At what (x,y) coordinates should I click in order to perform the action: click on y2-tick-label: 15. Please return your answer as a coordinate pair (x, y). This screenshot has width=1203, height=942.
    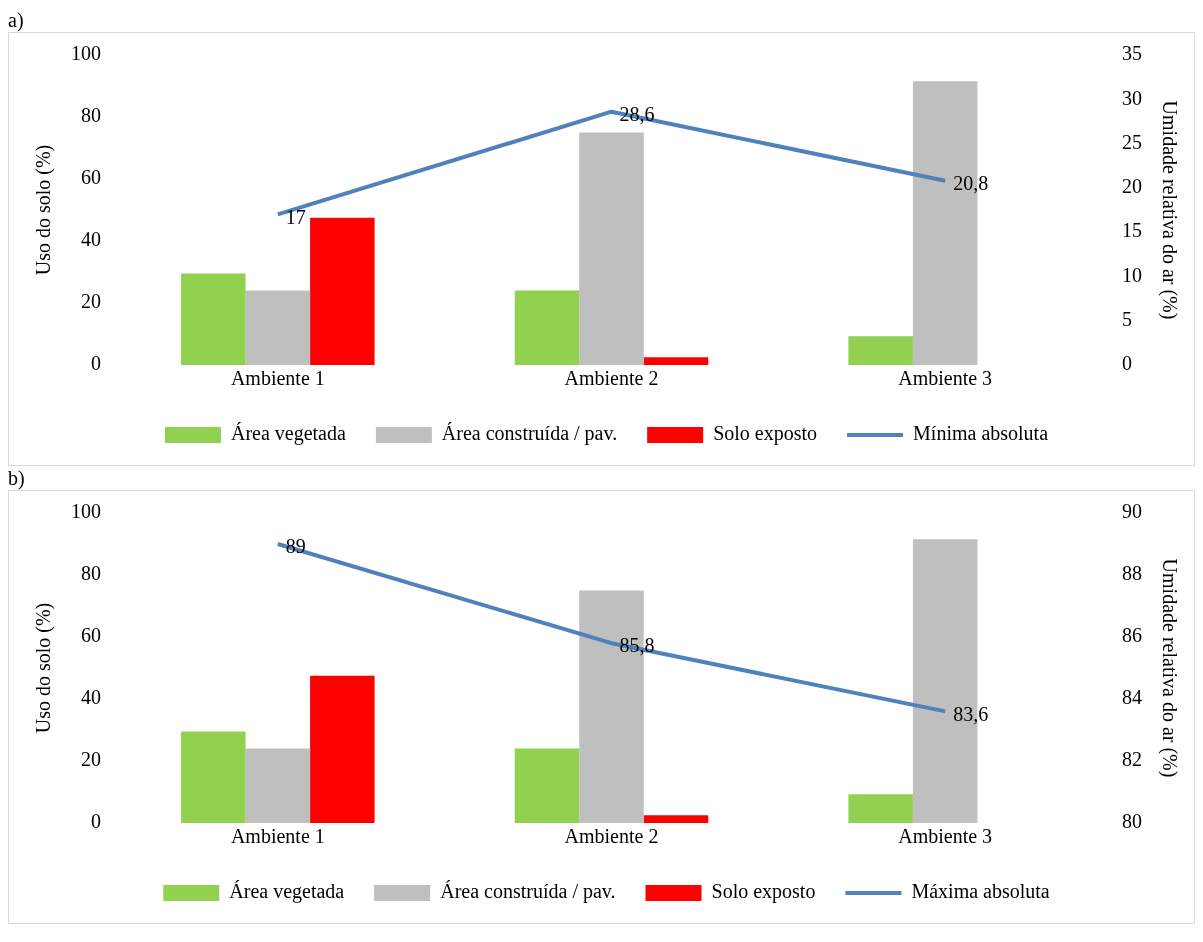
    Looking at the image, I should click on (1132, 230).